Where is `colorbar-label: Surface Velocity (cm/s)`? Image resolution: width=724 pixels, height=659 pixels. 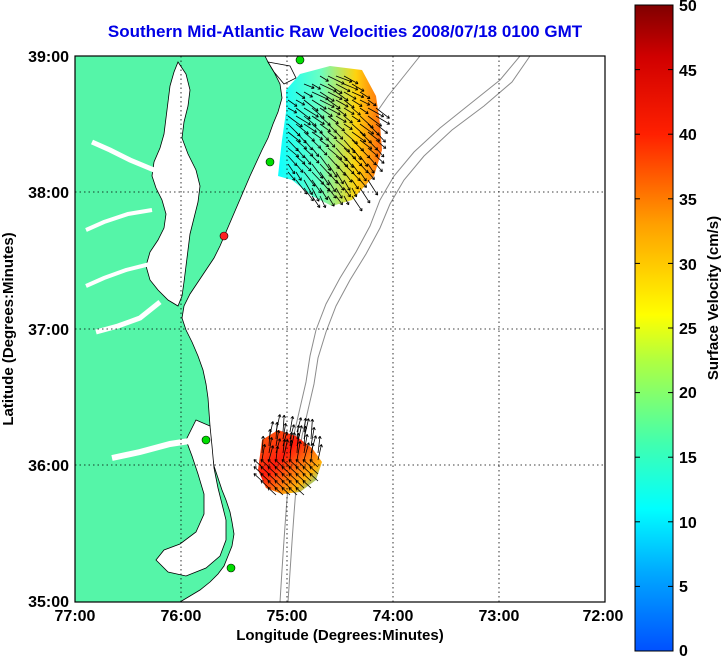
colorbar-label: Surface Velocity (cm/s) is located at coordinates (713, 298).